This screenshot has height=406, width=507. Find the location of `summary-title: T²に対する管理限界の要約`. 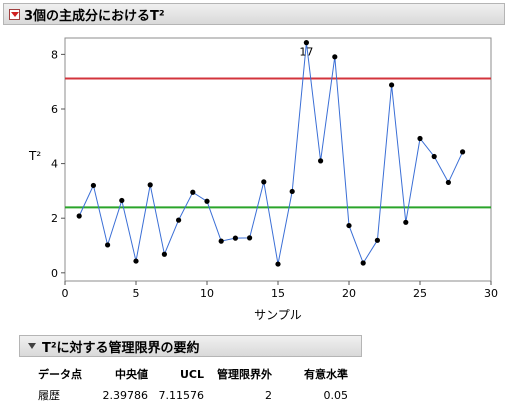

summary-title: T²に対する管理限界の要約 is located at coordinates (121, 348).